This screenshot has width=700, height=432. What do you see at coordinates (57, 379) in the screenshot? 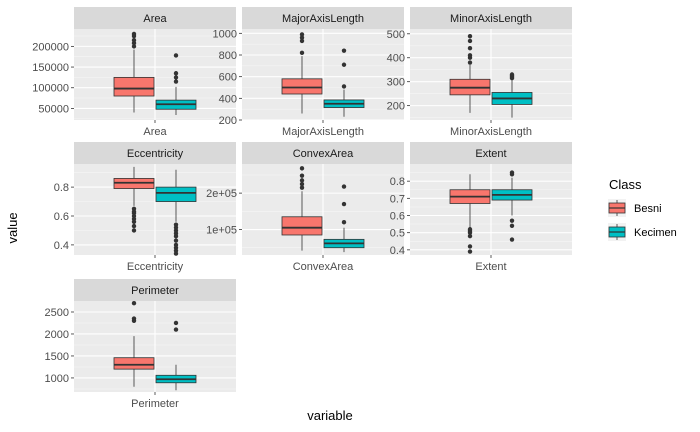
I see `y-tick-label: 1000` at bounding box center [57, 379].